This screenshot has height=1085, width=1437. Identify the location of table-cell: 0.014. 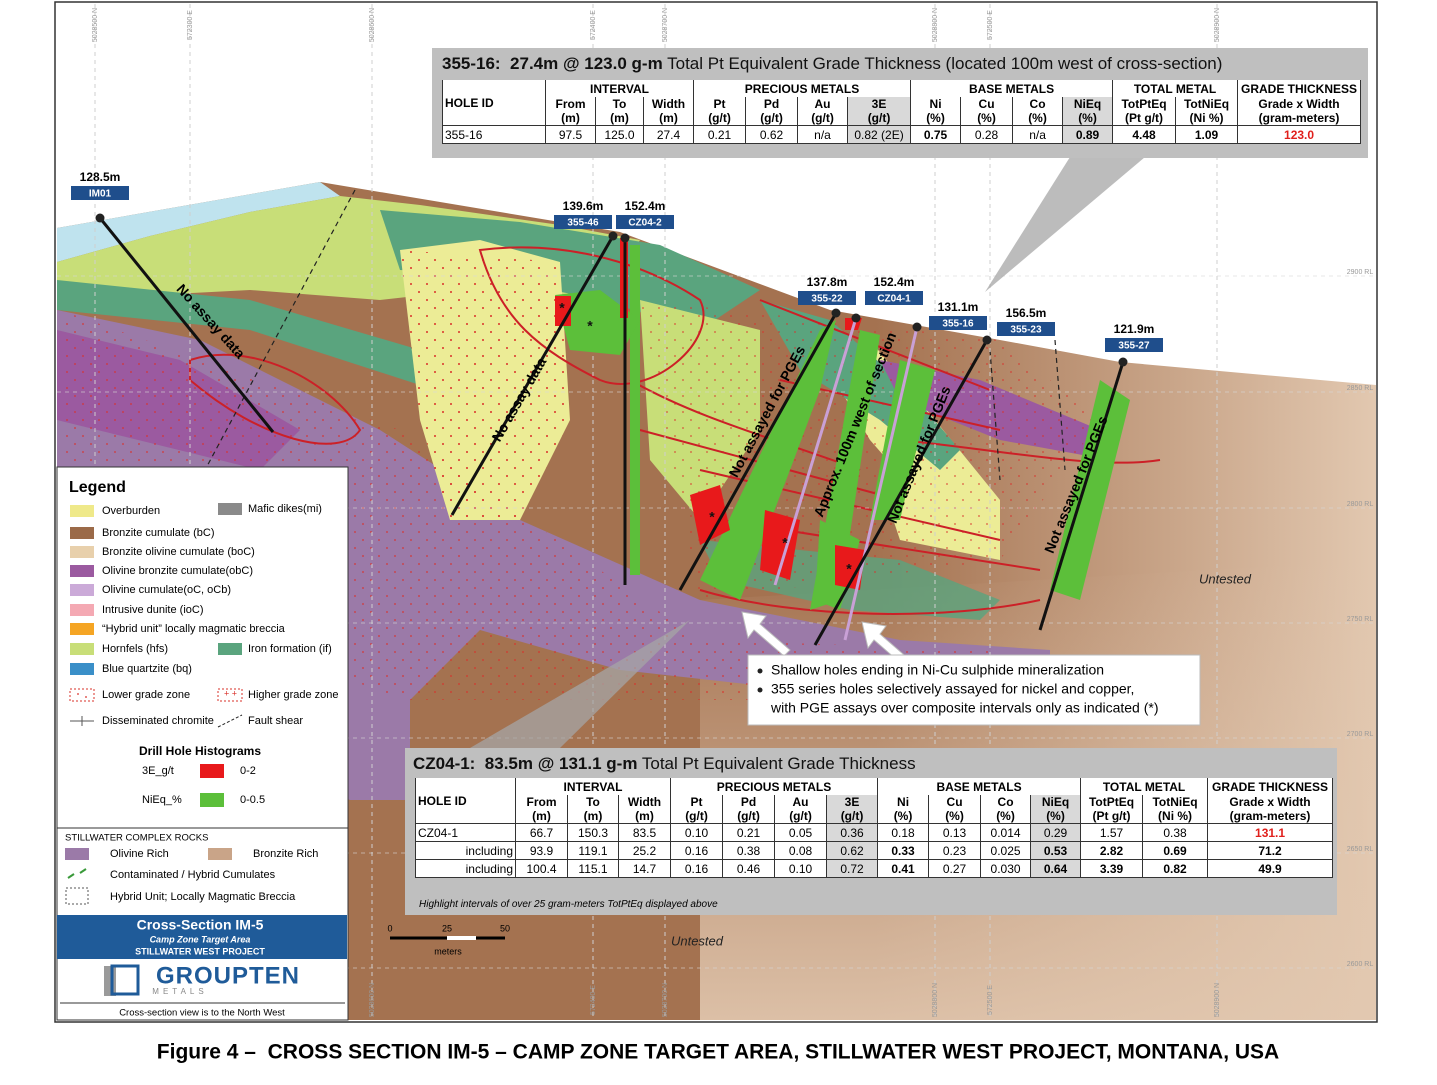
(1006, 832).